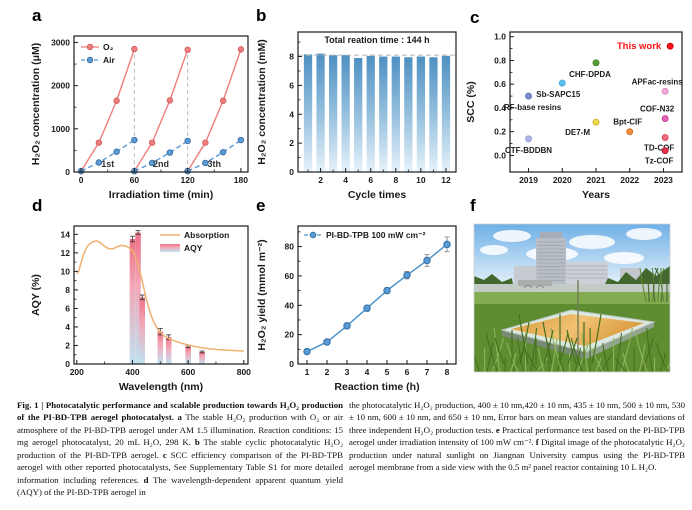 The height and width of the screenshot is (510, 692). I want to click on caption-segment: a, so click(179, 417).